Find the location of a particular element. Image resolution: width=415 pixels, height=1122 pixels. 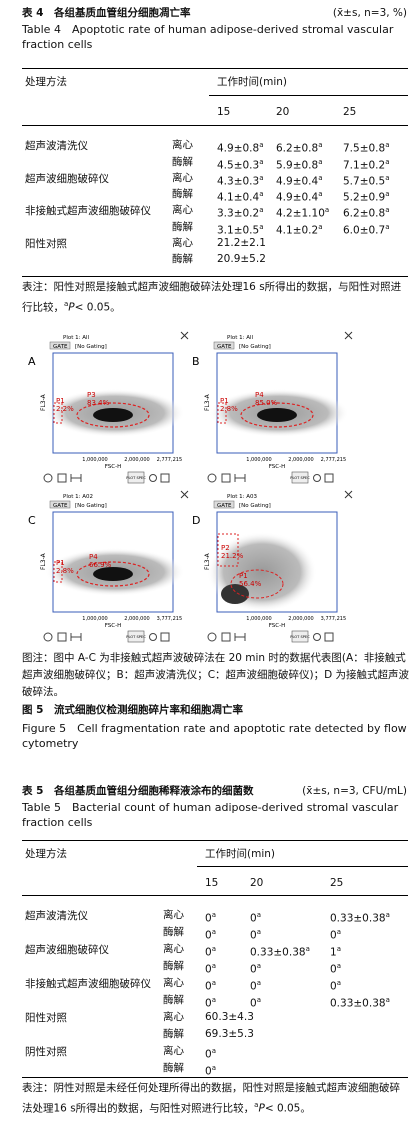

cell: 4.2±1.10a is located at coordinates (302, 212).